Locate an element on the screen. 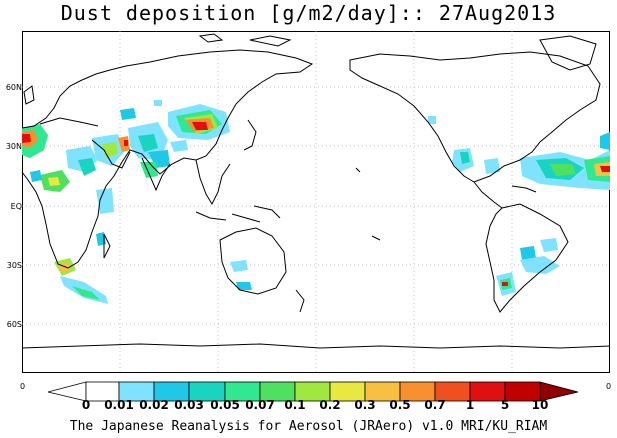 The image size is (617, 438). colorbar-label: 0 is located at coordinates (86, 405).